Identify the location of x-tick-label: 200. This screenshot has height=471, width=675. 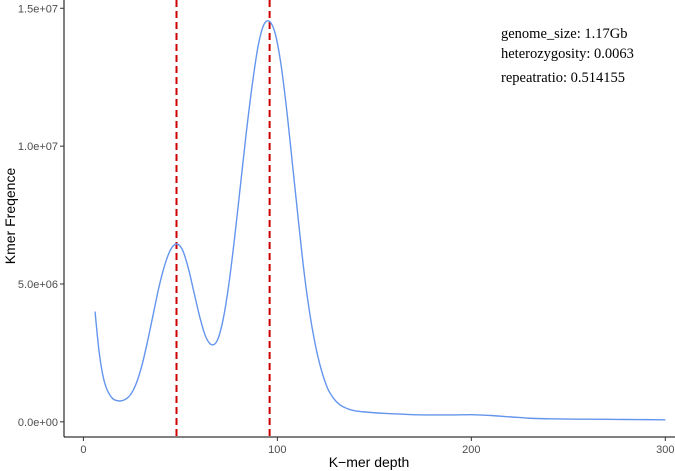
(471, 450).